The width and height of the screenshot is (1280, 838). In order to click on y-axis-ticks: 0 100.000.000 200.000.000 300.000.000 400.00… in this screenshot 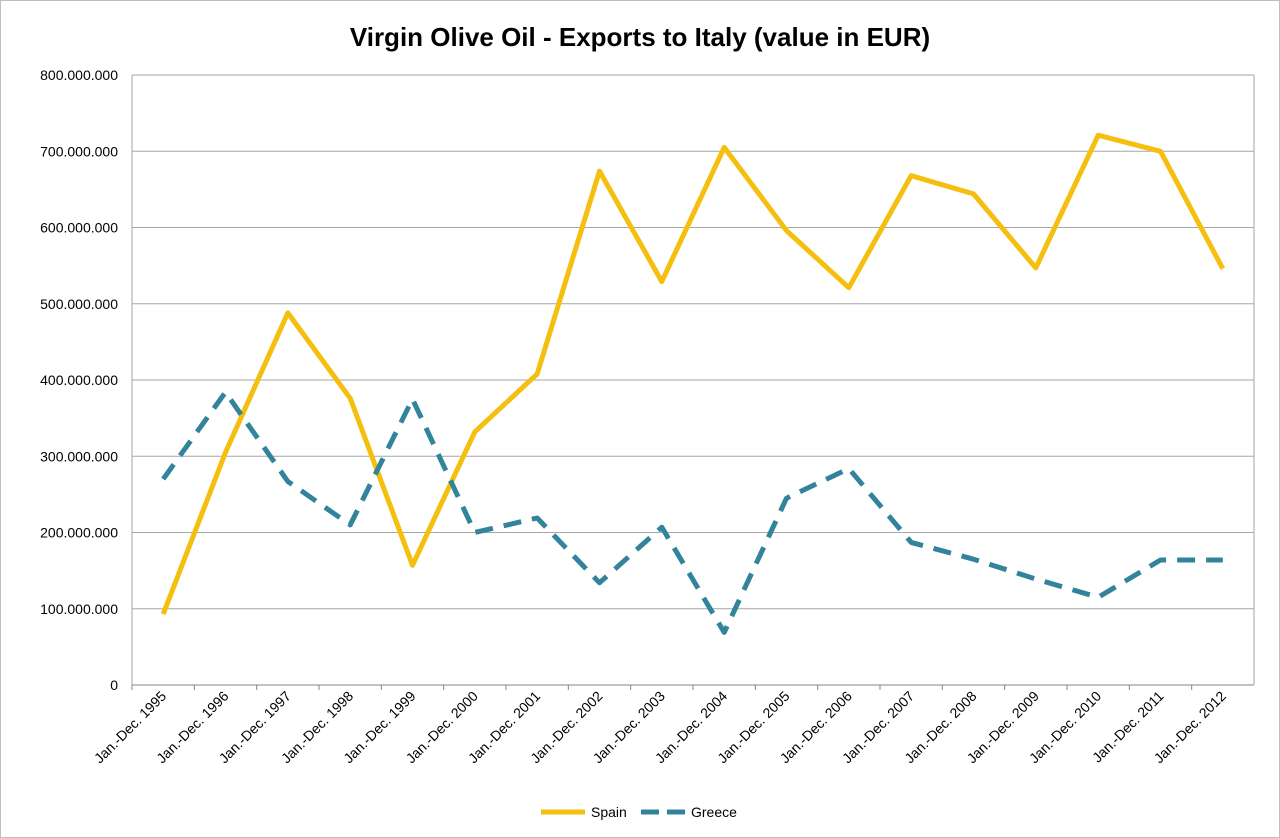, I will do `click(79, 380)`.